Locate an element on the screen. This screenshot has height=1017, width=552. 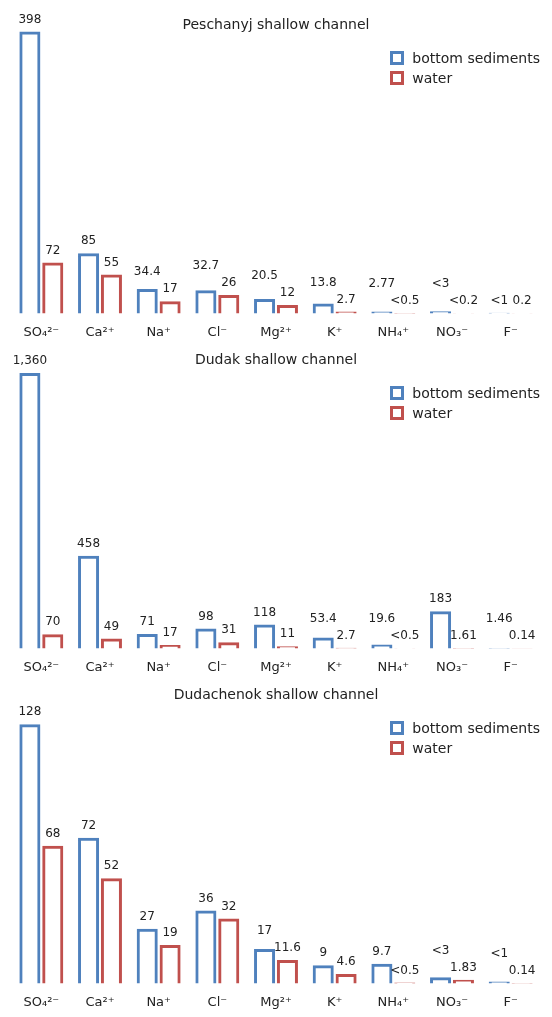
data-label: 52 is located at coordinates (111, 865).